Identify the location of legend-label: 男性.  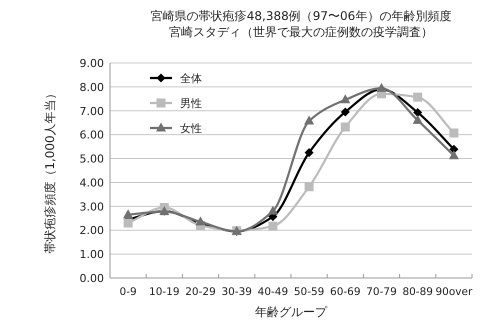
(191, 103).